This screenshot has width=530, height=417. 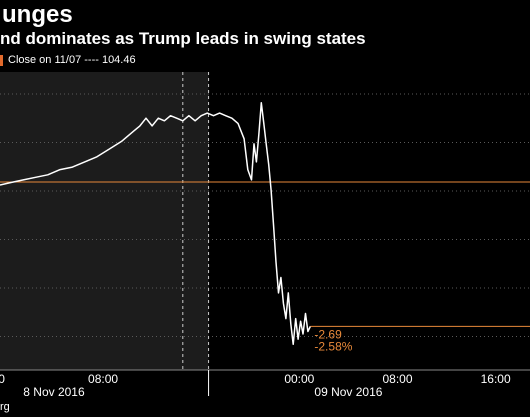 I want to click on source-label: rg, so click(x=5, y=407).